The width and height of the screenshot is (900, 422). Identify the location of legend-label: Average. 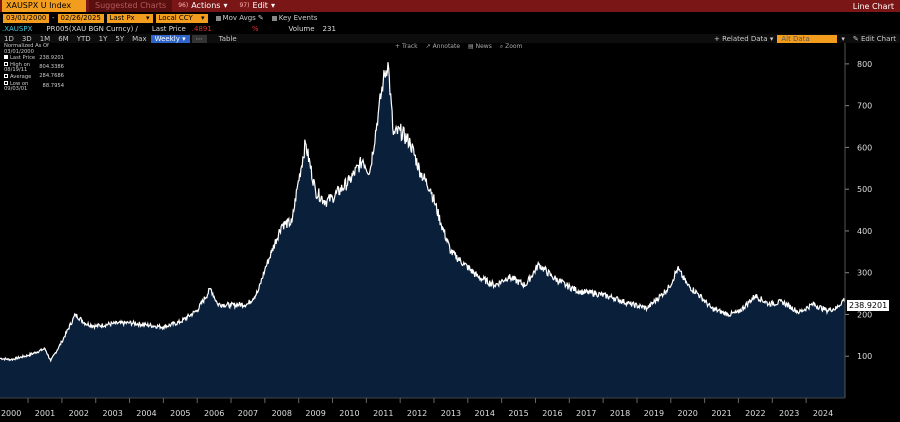
(21, 76).